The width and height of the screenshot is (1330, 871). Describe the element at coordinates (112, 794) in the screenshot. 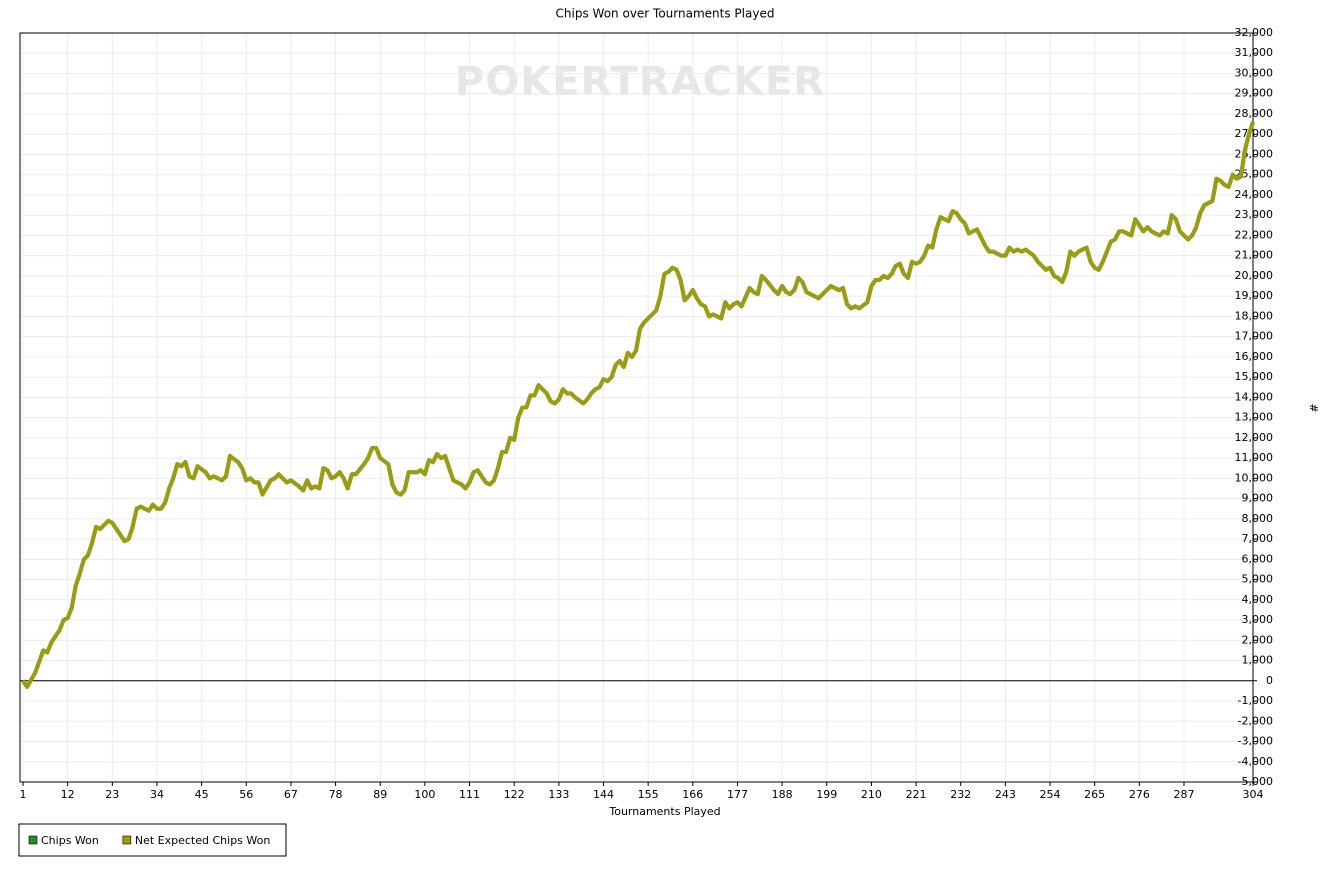

I see `x-tick-label: 23` at that location.